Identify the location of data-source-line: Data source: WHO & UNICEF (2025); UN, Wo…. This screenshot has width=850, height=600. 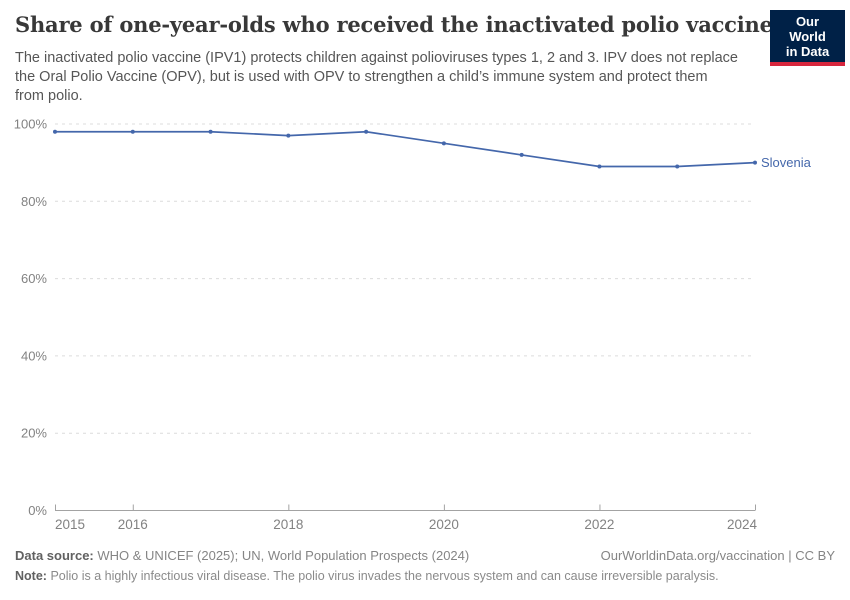
(242, 555).